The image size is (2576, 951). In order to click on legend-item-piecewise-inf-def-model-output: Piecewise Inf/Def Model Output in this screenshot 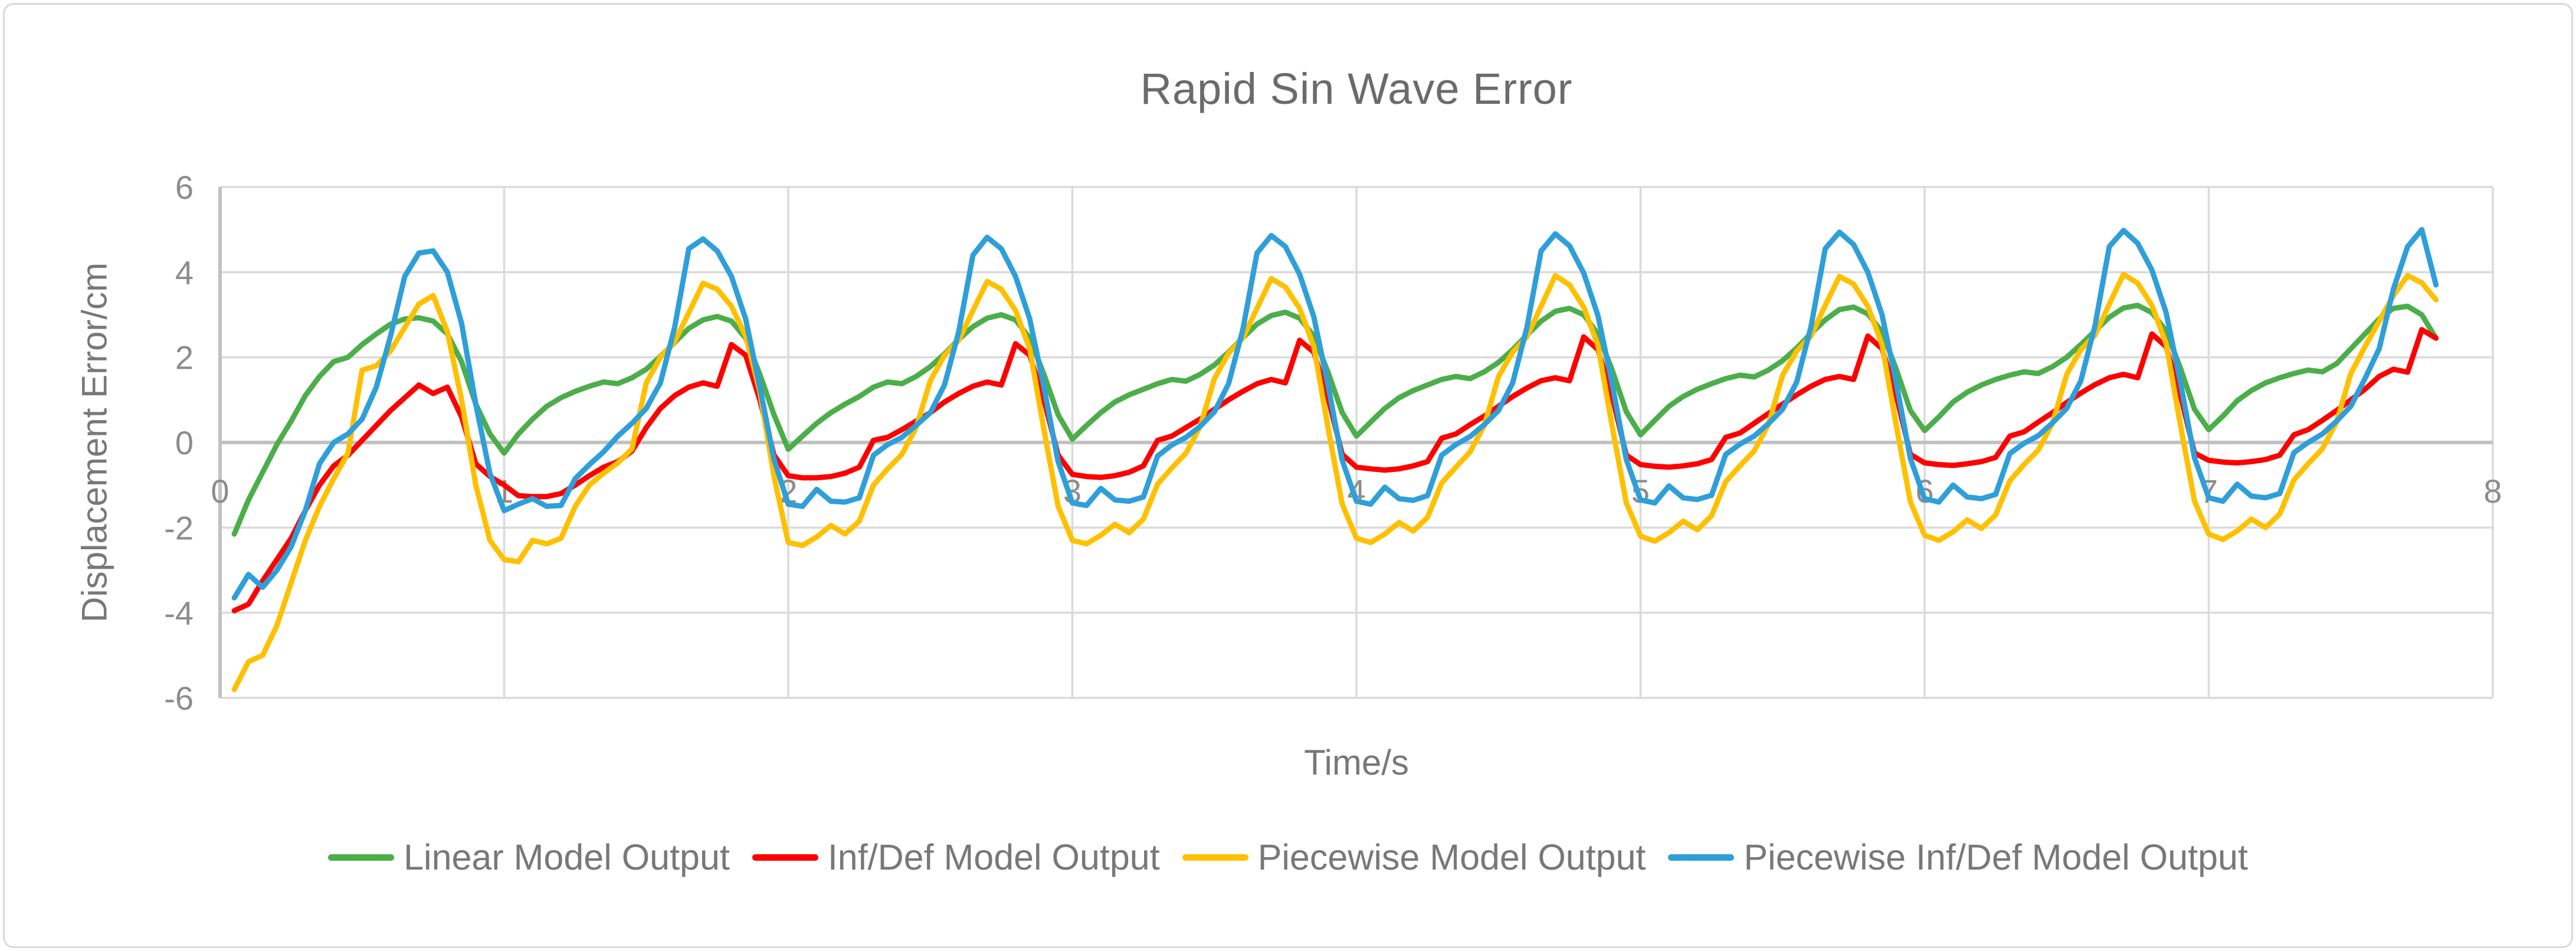, I will do `click(1958, 857)`.